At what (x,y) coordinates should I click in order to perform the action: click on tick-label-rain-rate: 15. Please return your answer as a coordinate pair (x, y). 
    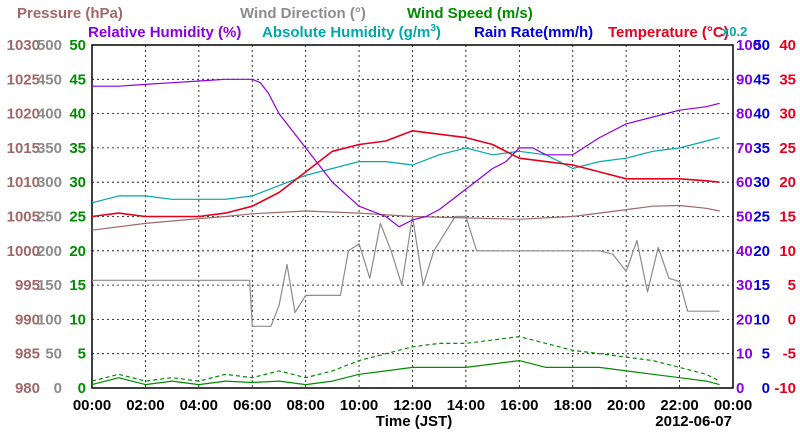
    Looking at the image, I should click on (761, 285).